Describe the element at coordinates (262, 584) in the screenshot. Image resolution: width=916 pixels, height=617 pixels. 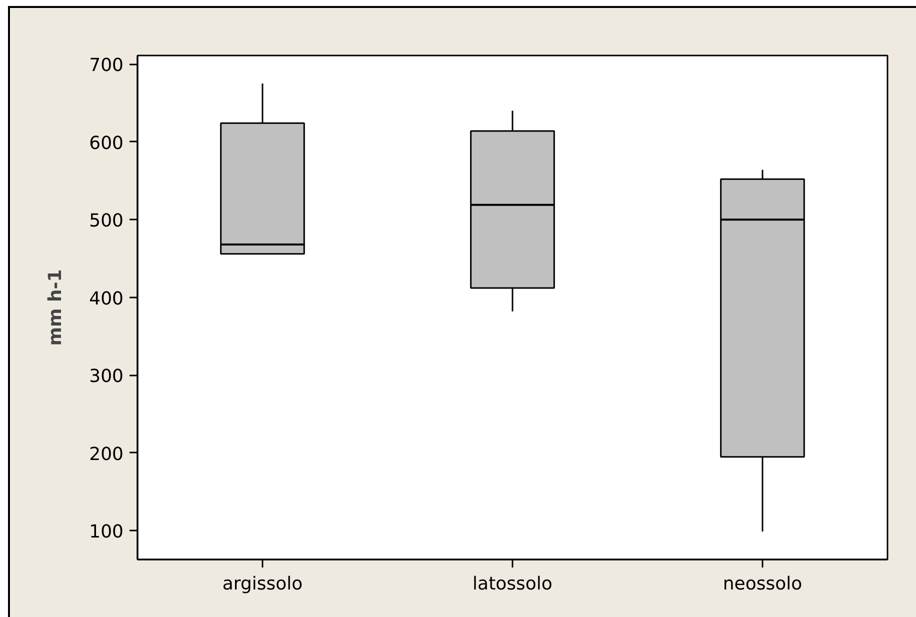
I see `x-tick-label: argissolo` at that location.